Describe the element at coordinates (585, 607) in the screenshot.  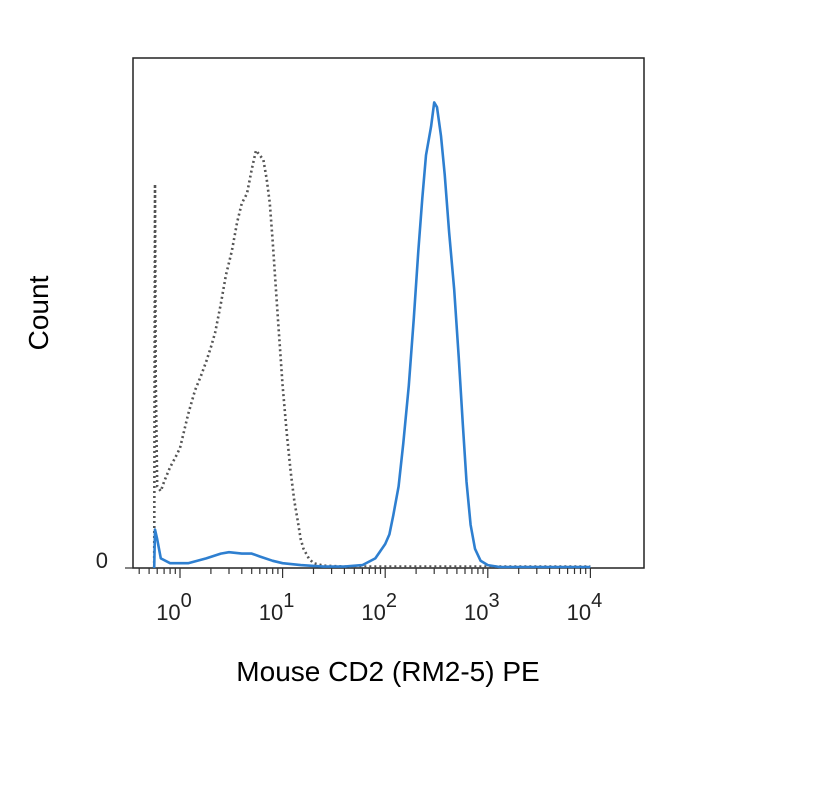
I see `x-tick-label: 10⁴` at that location.